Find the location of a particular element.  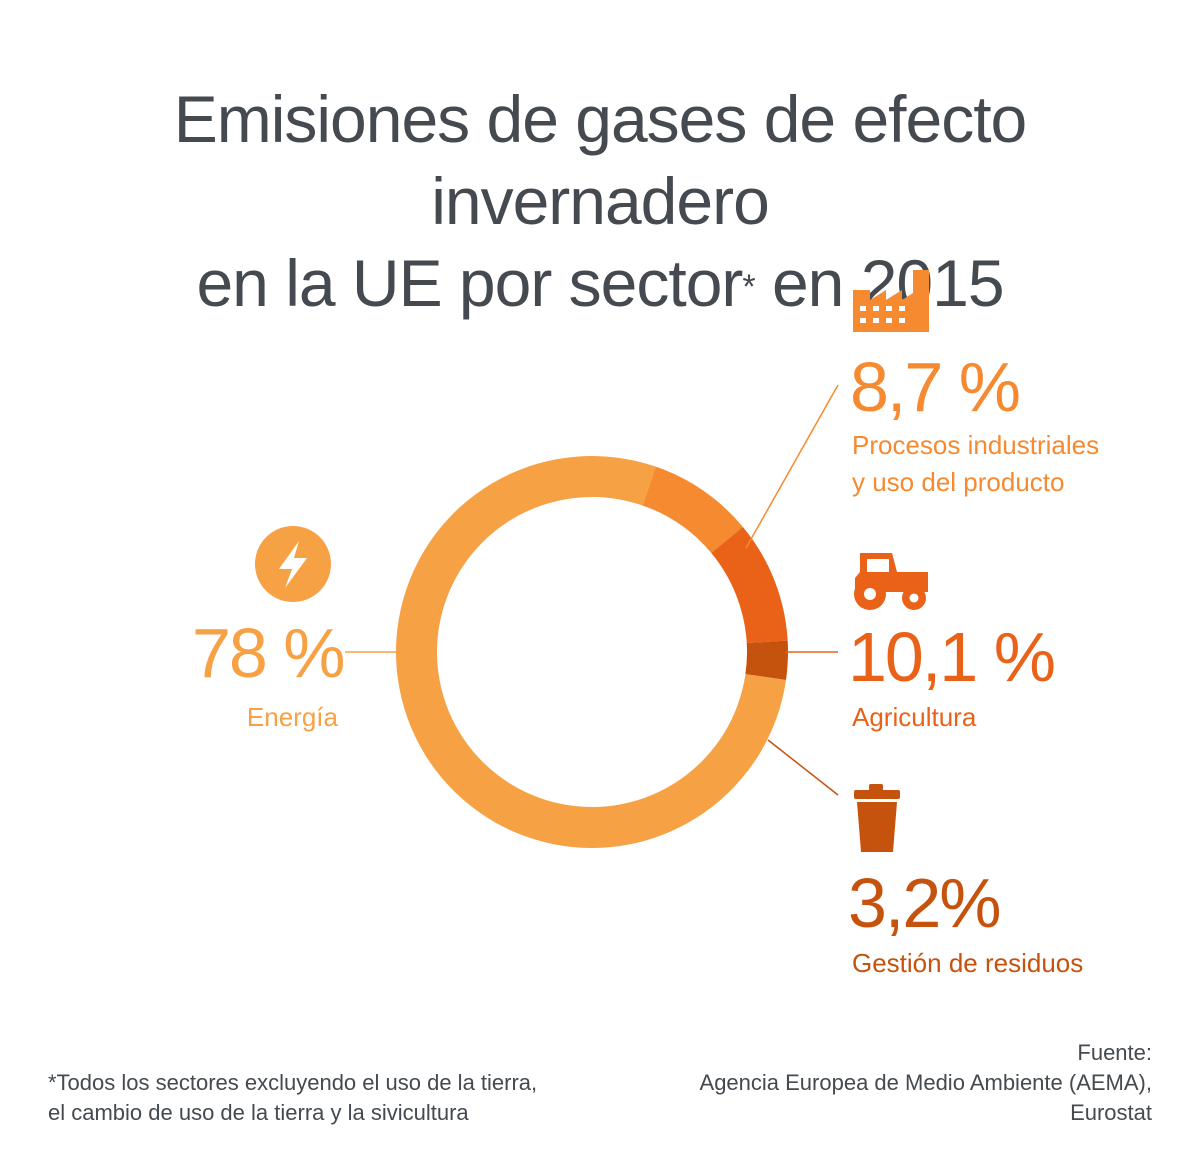

waste-connector is located at coordinates (803, 767).